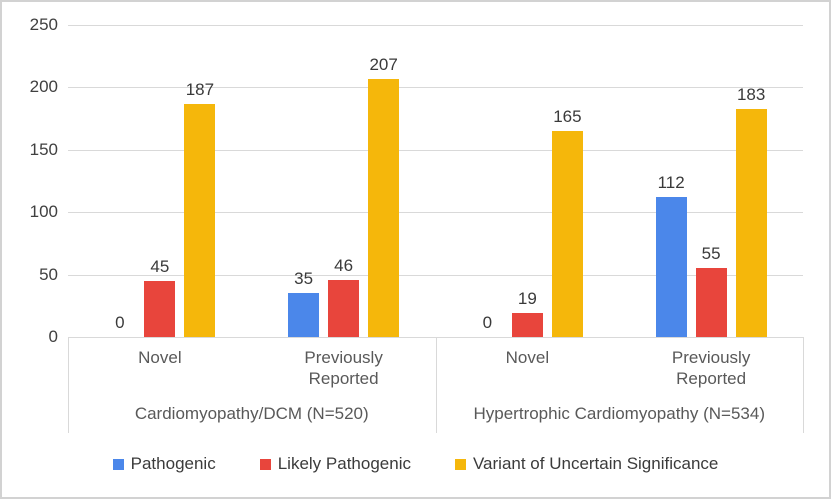 This screenshot has width=831, height=499. I want to click on legend-item: Likely Pathogenic, so click(335, 464).